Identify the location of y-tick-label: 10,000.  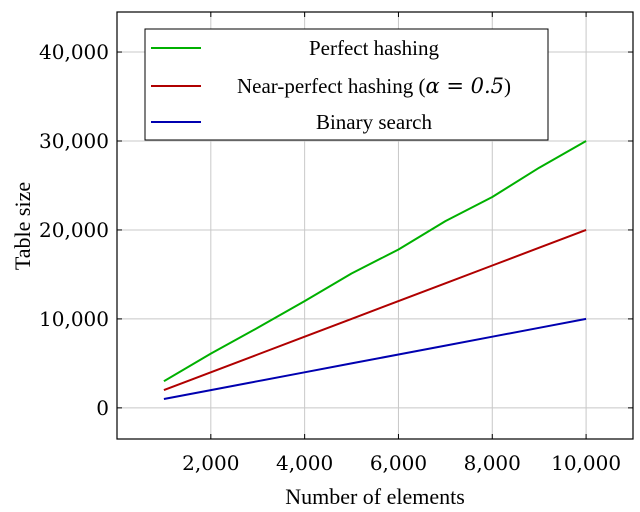
(74, 319).